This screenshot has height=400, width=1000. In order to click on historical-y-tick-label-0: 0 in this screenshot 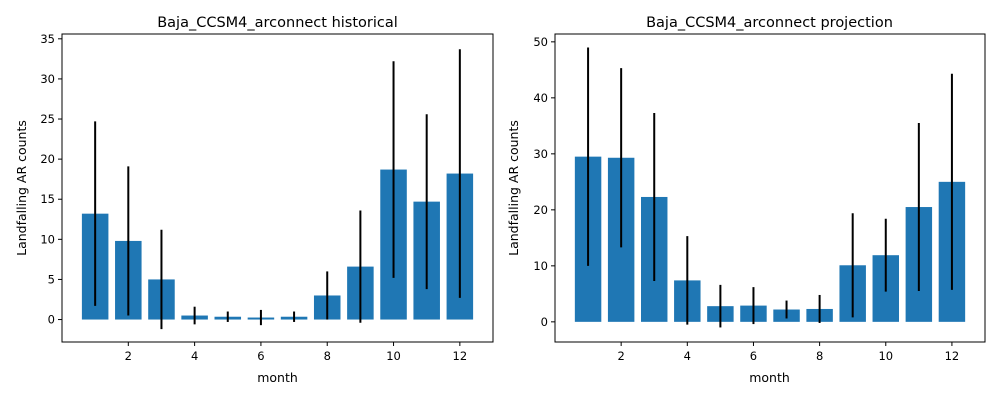, I will do `click(51, 320)`.